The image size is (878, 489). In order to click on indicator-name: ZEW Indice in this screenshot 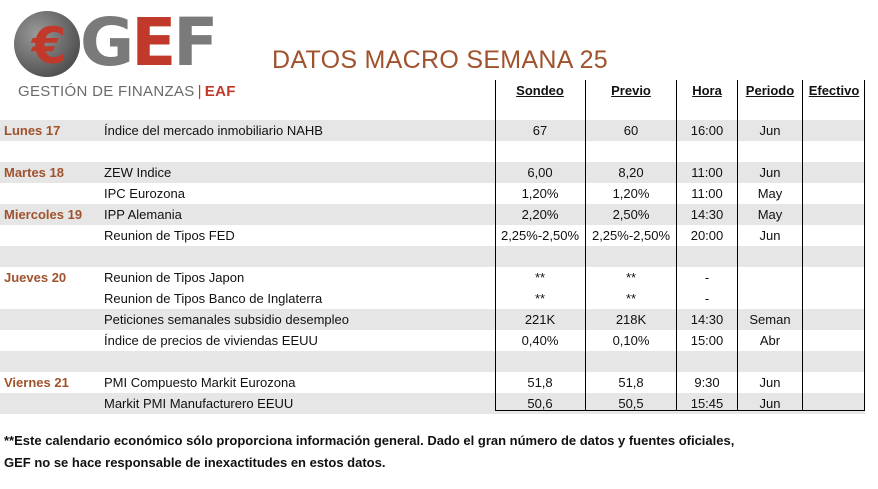, I will do `click(138, 172)`.